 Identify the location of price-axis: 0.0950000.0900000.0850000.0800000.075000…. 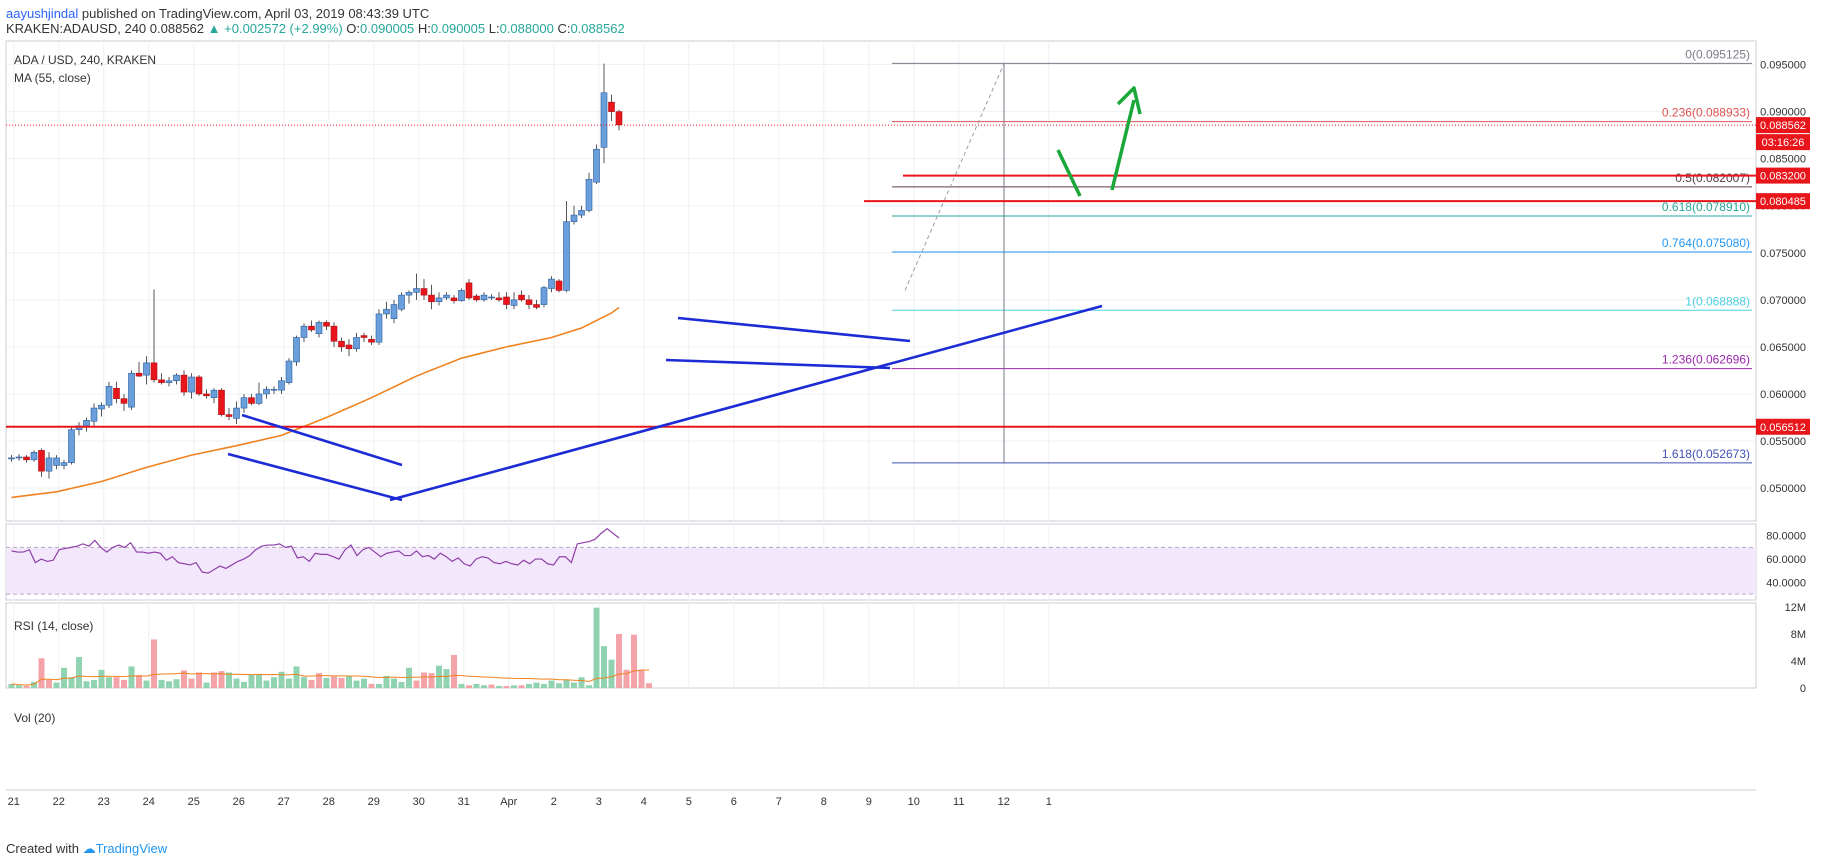
(1783, 377).